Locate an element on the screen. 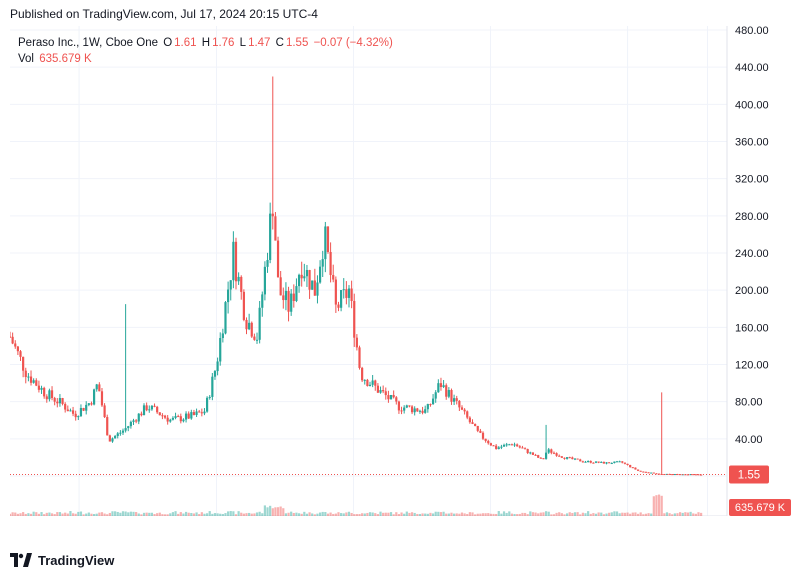  symbol-label: Peraso Inc., 1W, Cboe One is located at coordinates (88, 43).